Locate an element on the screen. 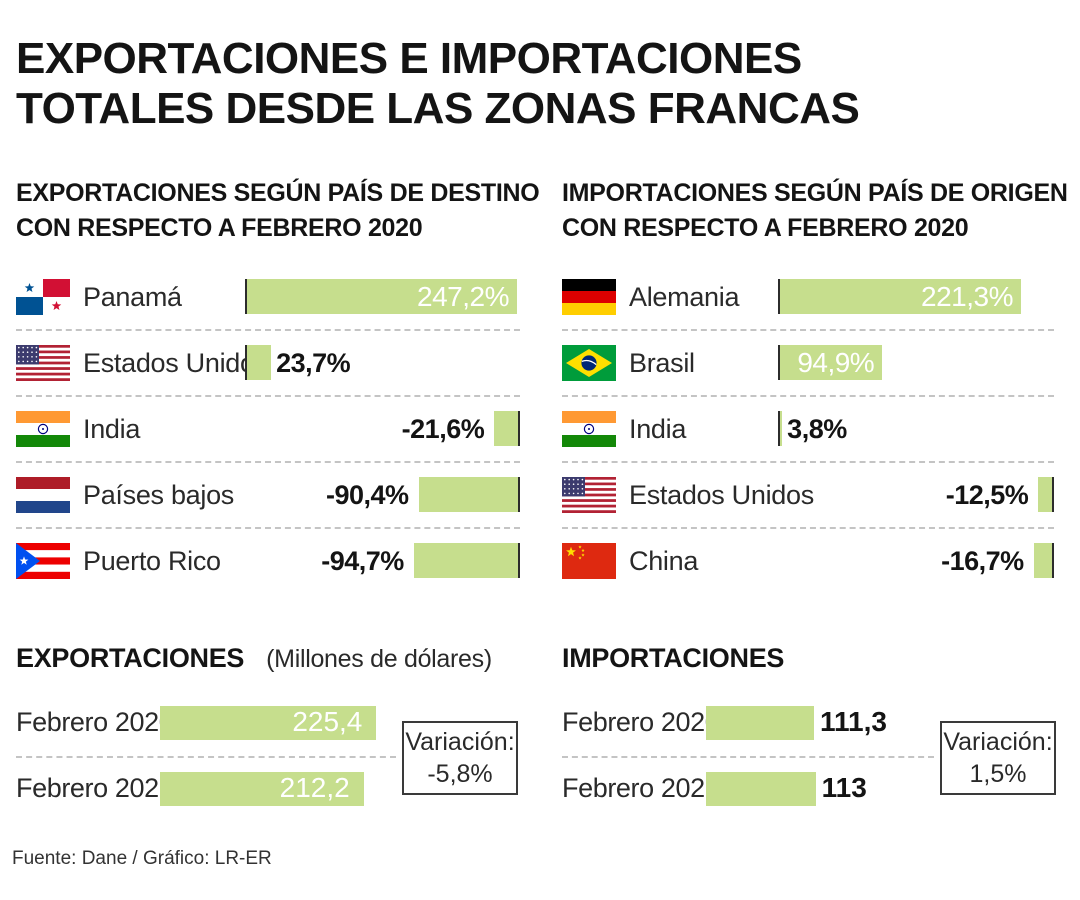  imports-heading-line-2: CON RESPECTO A FEBRERO 2020 is located at coordinates (765, 228).